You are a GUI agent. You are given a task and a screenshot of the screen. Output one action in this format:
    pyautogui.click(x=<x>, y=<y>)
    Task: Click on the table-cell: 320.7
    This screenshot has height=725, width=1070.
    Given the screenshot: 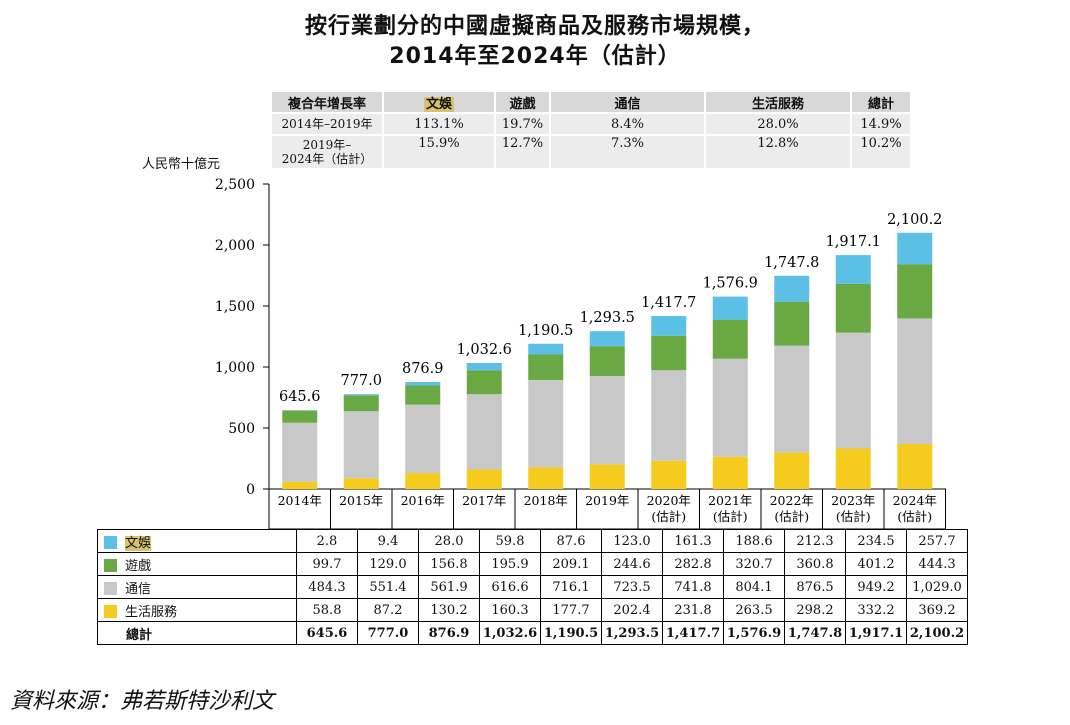 What is the action you would take?
    pyautogui.click(x=754, y=564)
    